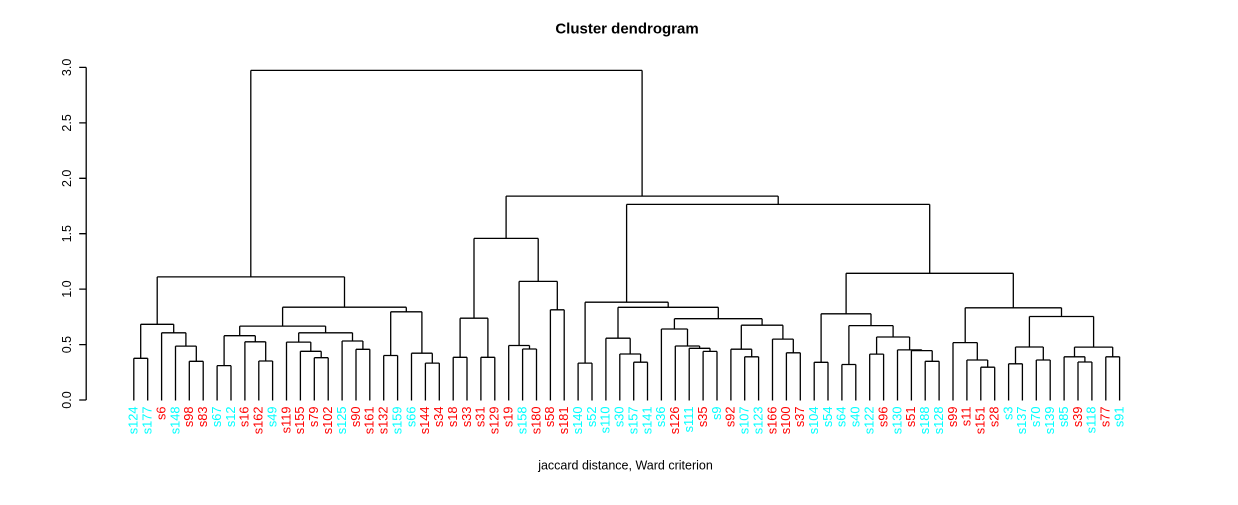  I want to click on svg-text: s126, so click(674, 421).